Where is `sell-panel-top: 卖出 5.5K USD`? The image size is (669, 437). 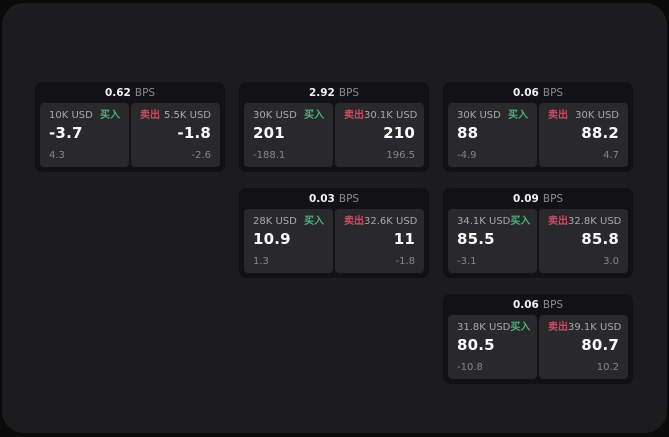 sell-panel-top: 卖出 5.5K USD is located at coordinates (175, 116).